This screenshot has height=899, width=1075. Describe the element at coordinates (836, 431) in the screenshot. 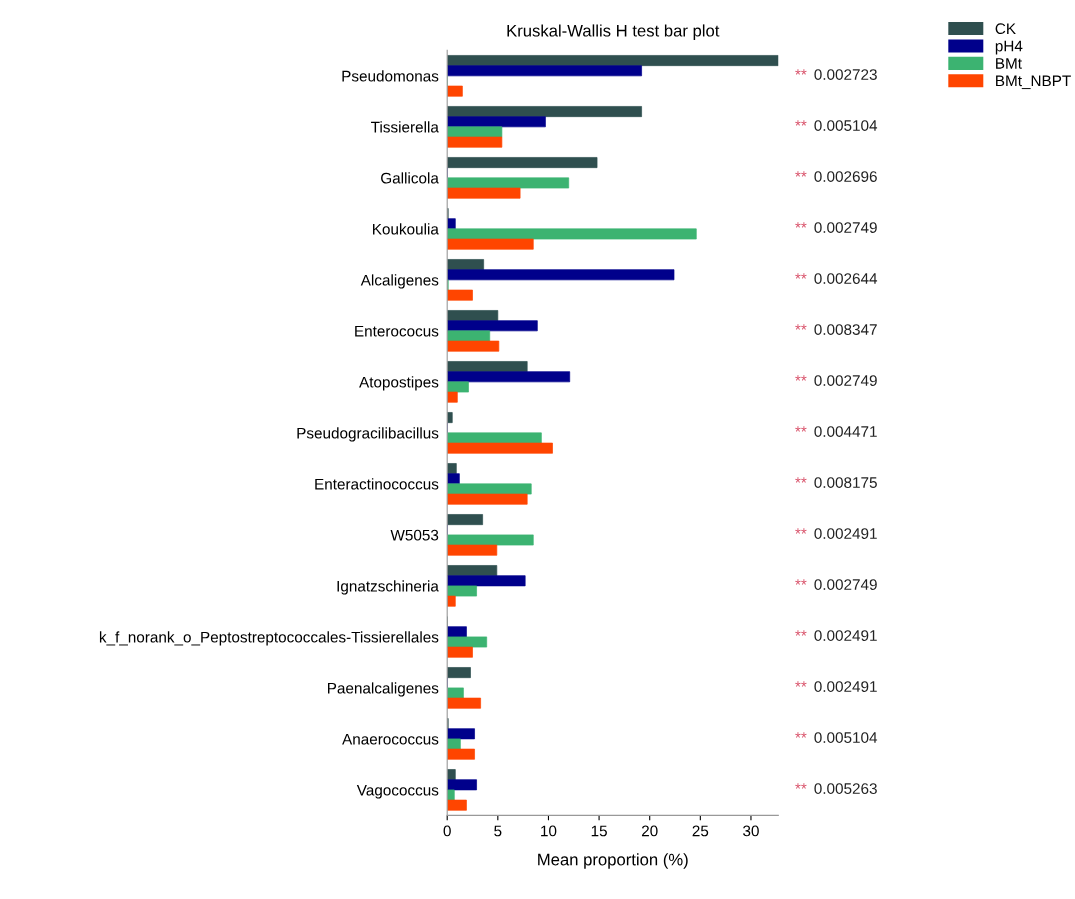

I see `text: ** 0.004471` at that location.